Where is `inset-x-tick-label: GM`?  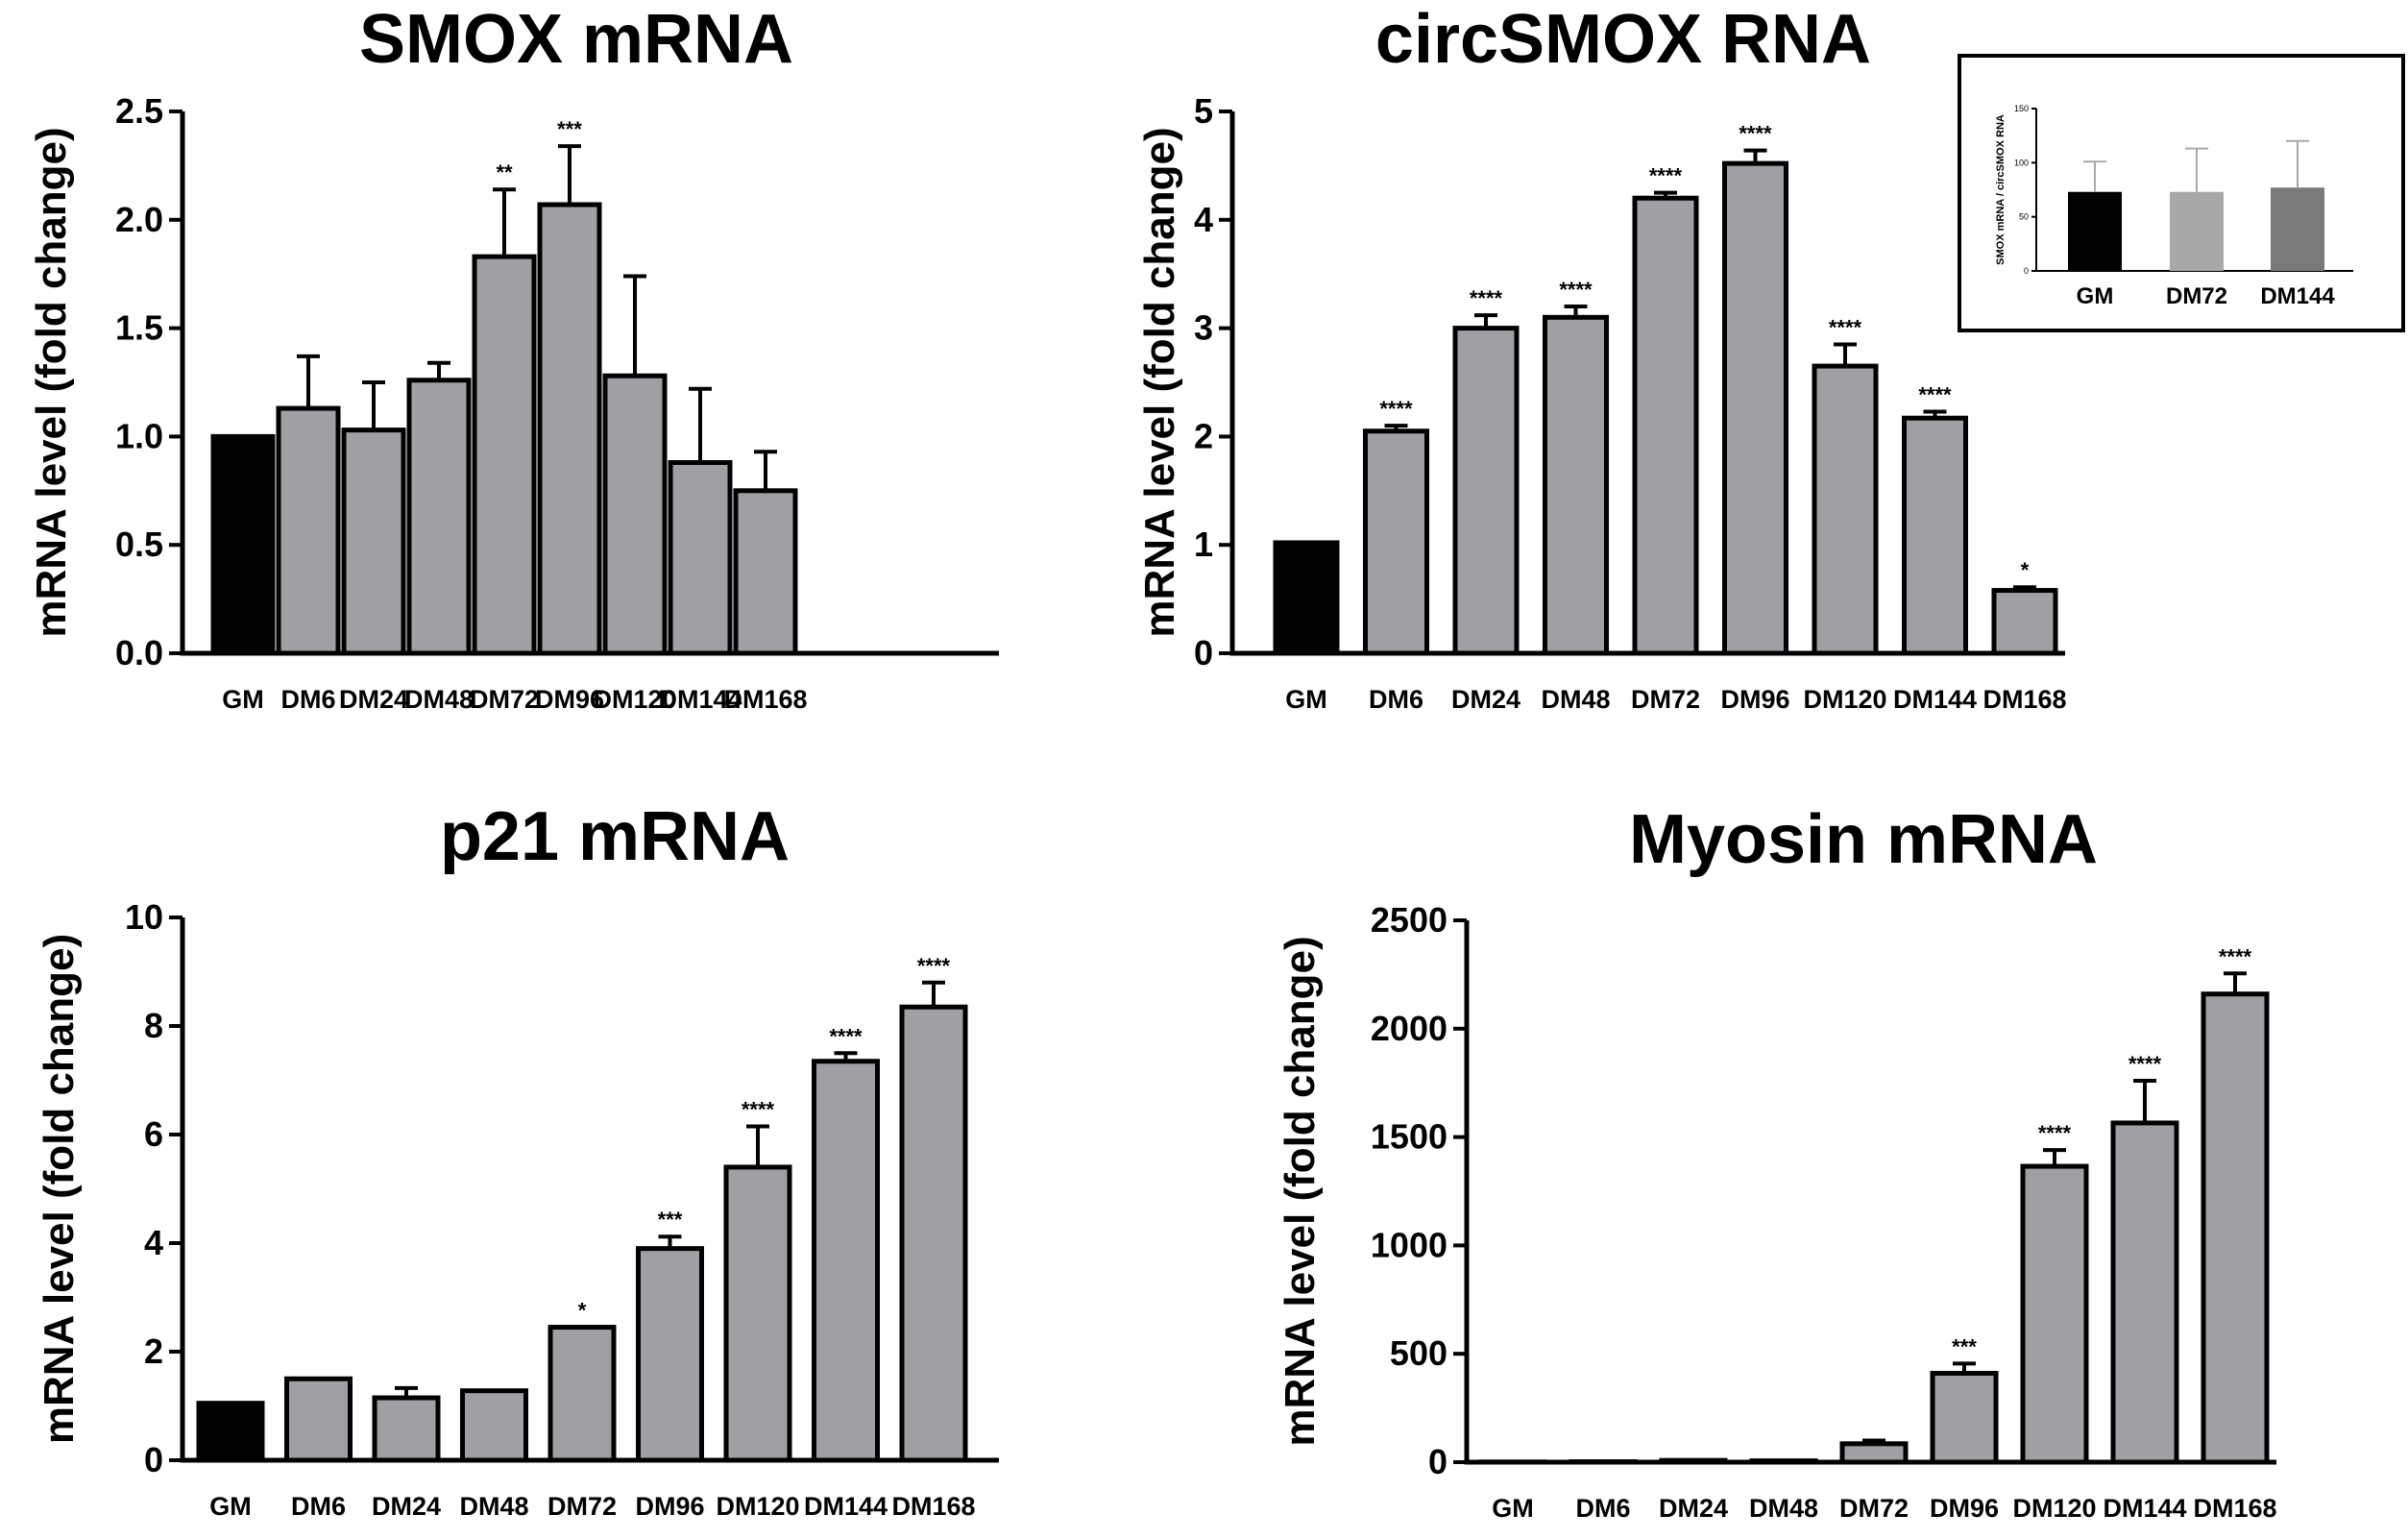
inset-x-tick-label: GM is located at coordinates (2095, 296).